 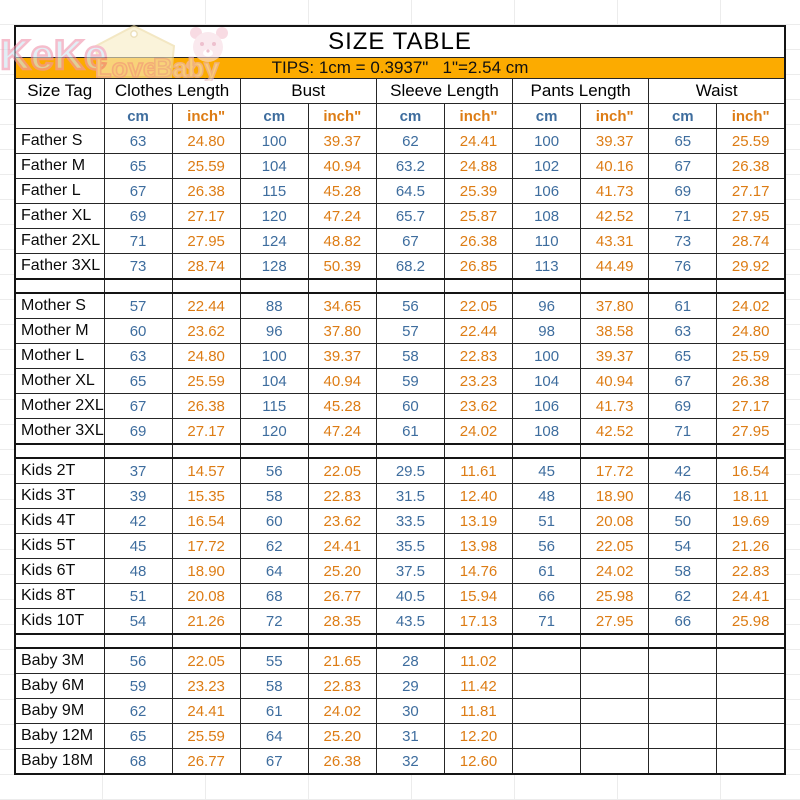 I want to click on cm-value-cell: 68, so click(x=274, y=596).